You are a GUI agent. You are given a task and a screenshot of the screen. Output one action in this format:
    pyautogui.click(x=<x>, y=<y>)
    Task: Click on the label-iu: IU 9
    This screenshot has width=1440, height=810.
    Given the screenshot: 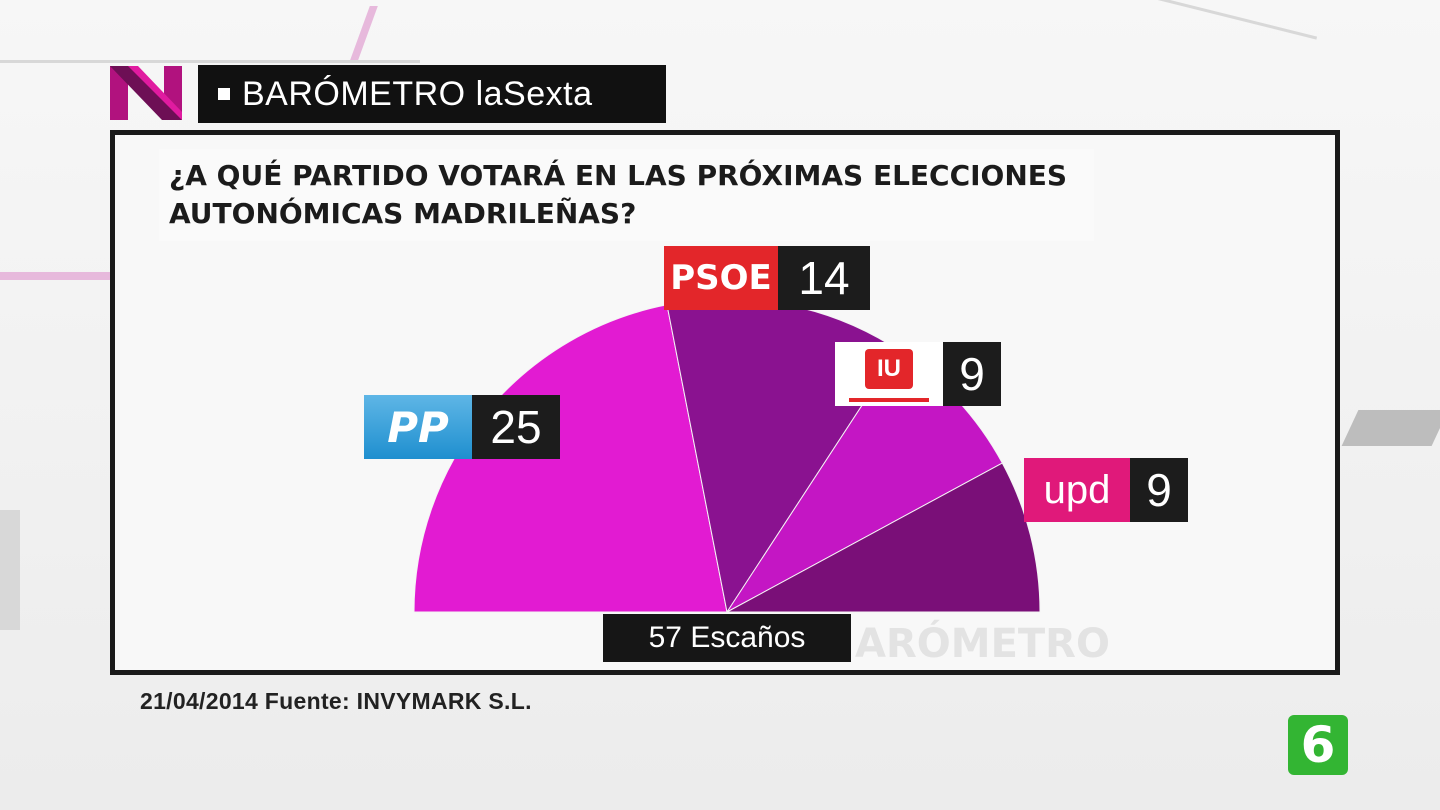 What is the action you would take?
    pyautogui.click(x=918, y=374)
    